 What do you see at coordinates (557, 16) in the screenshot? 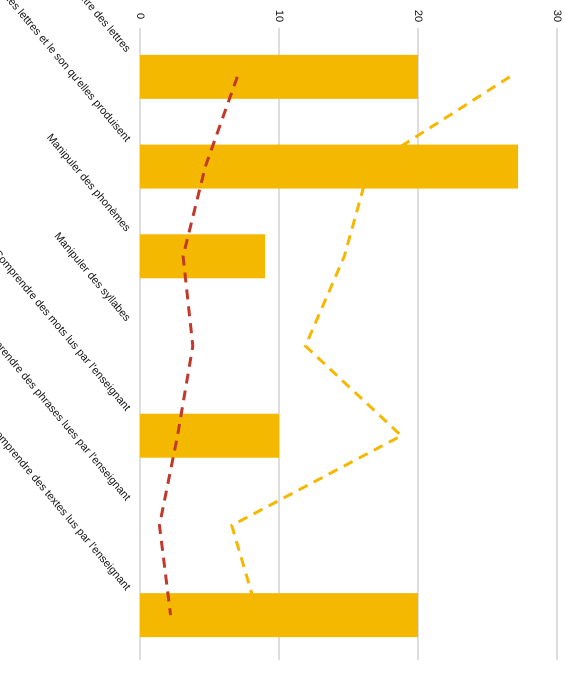
I see `value-tick-label: 30` at bounding box center [557, 16].